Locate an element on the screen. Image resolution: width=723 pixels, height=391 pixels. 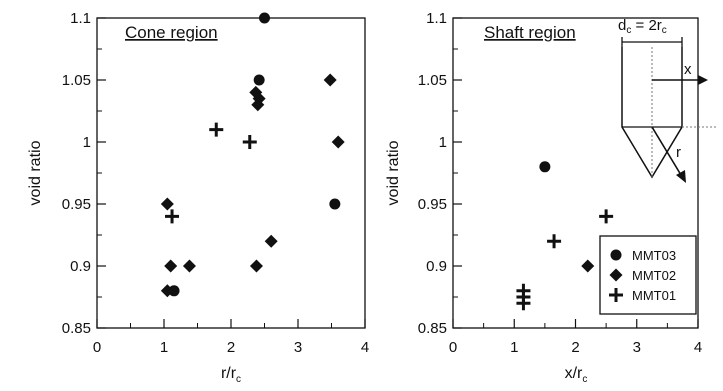
x-axis-label: r/rc is located at coordinates (231, 375).